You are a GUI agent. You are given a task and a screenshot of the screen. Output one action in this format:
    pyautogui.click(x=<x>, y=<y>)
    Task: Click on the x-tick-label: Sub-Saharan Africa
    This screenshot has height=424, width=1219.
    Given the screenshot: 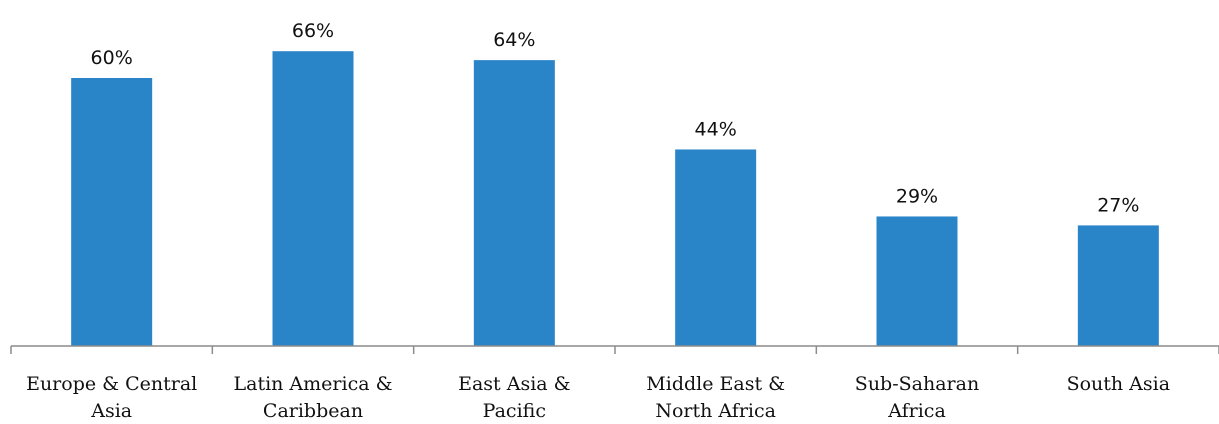 What is the action you would take?
    pyautogui.click(x=917, y=397)
    